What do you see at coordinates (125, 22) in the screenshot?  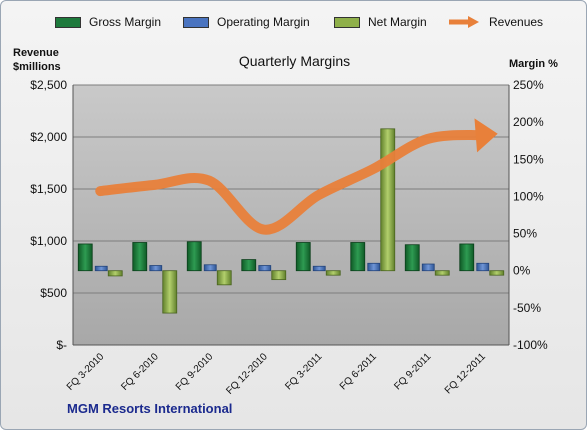 I see `legend-label-gross-margin: Gross Margin` at bounding box center [125, 22].